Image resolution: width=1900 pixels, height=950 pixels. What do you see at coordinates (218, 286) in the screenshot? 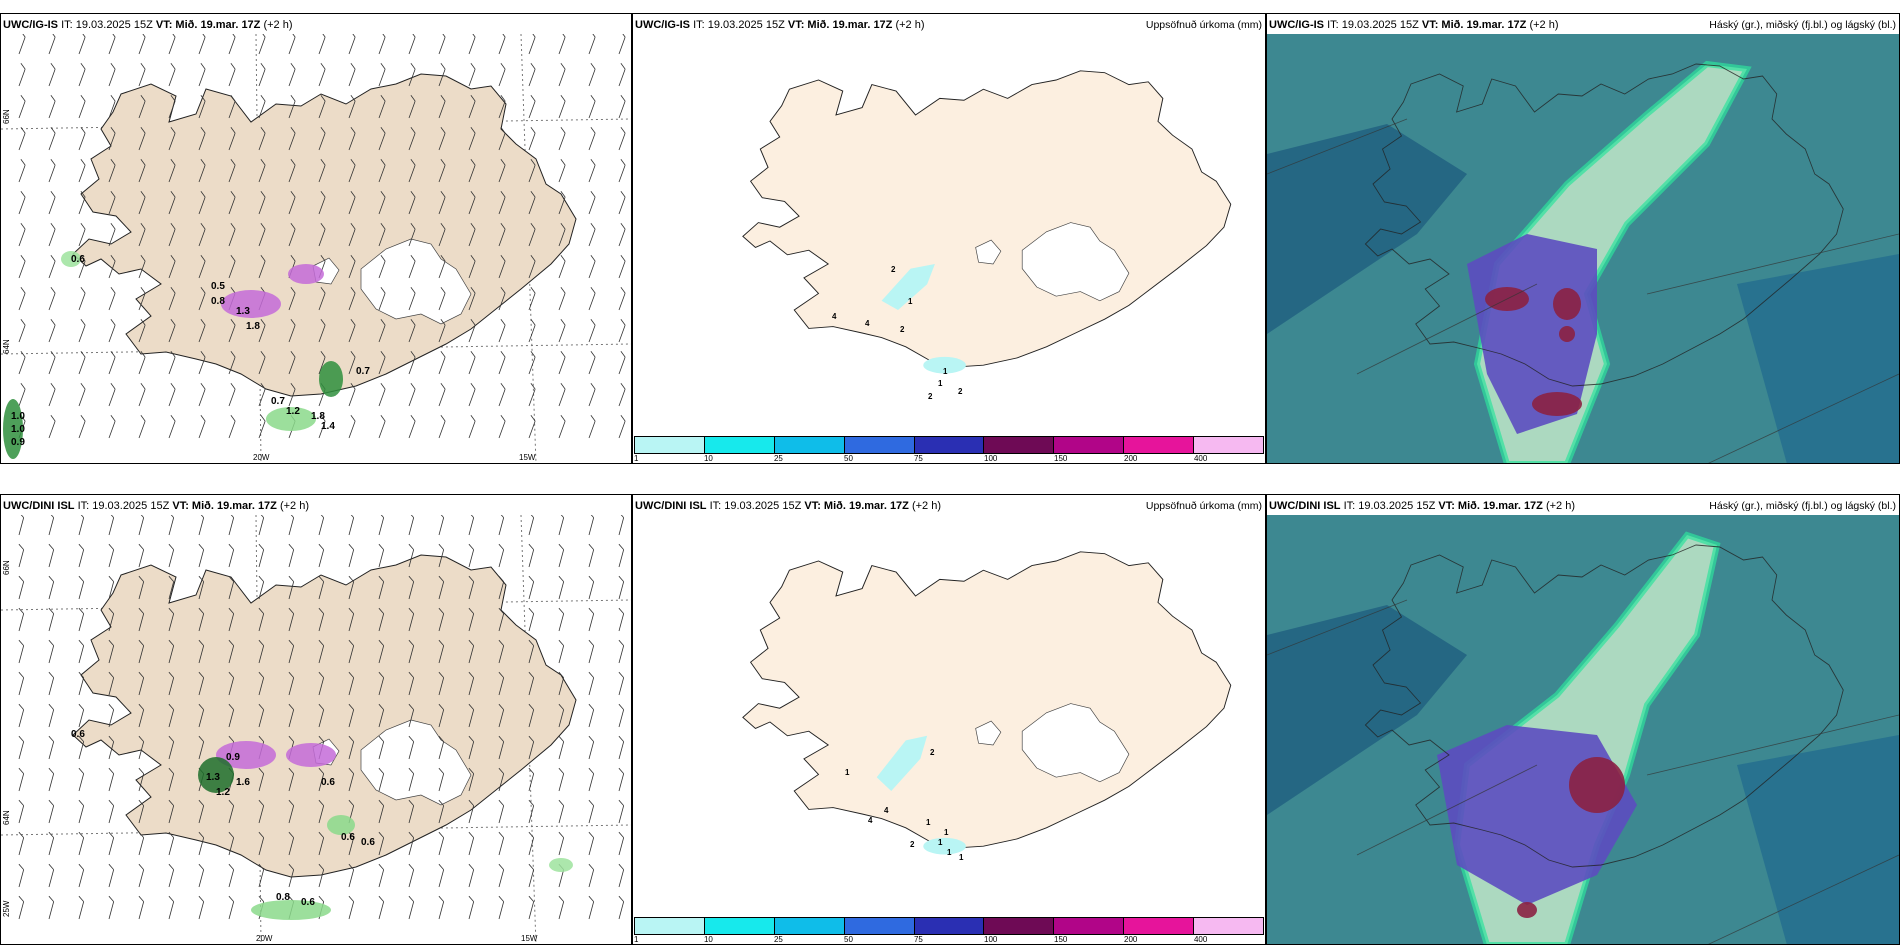
I see `precip-value-label: 0.5` at bounding box center [218, 286].